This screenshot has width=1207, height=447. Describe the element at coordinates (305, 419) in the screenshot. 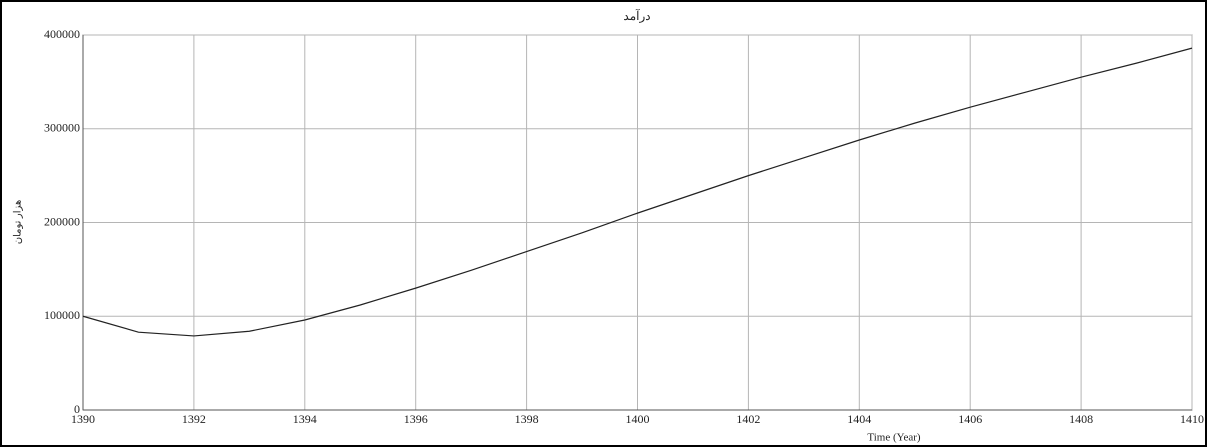

I see `x-tick-label: 1394` at that location.